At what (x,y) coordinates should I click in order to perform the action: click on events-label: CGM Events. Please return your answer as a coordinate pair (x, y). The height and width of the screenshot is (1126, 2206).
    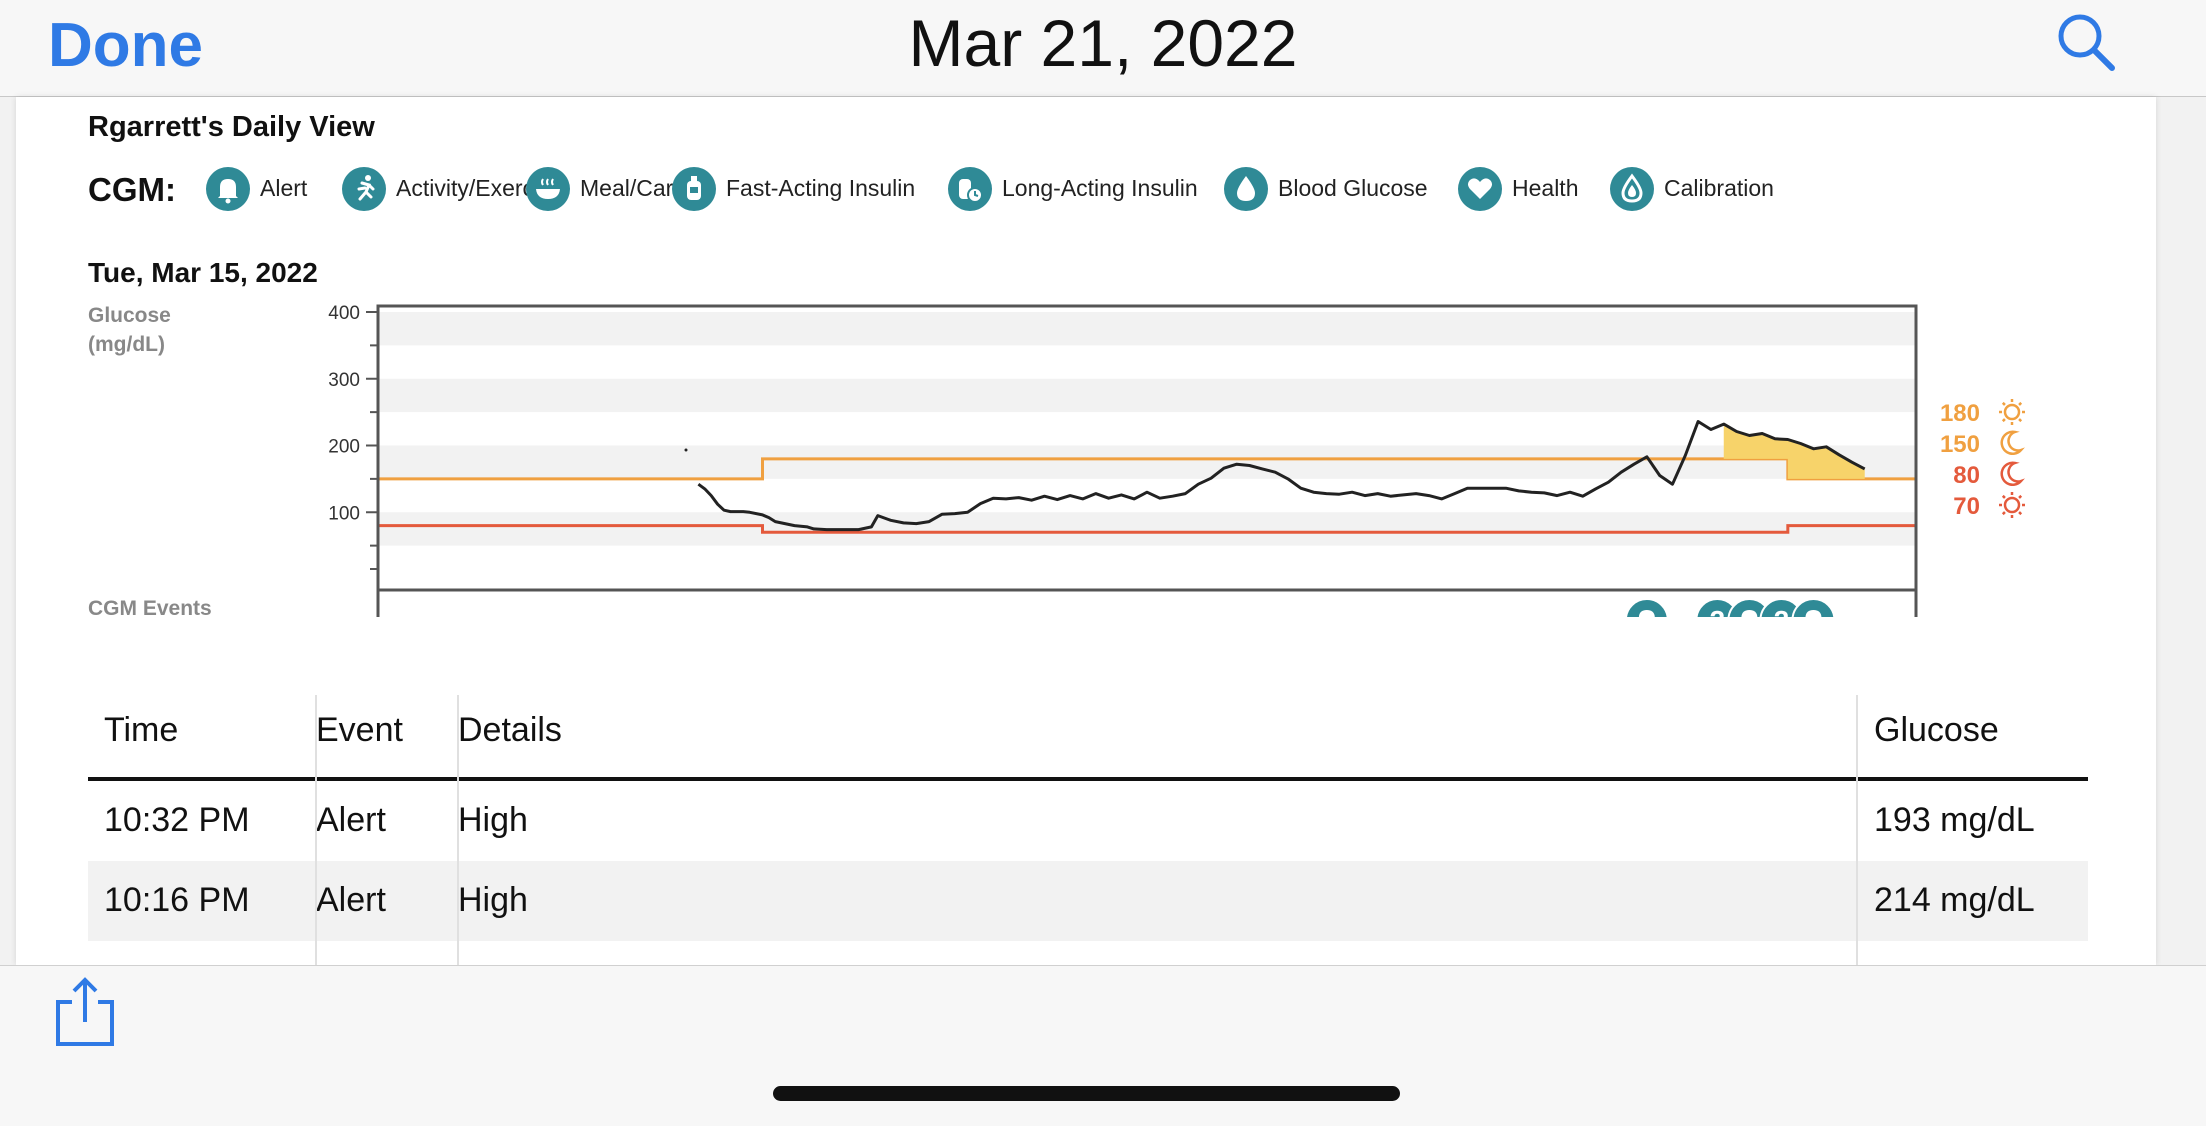
    Looking at the image, I should click on (150, 607).